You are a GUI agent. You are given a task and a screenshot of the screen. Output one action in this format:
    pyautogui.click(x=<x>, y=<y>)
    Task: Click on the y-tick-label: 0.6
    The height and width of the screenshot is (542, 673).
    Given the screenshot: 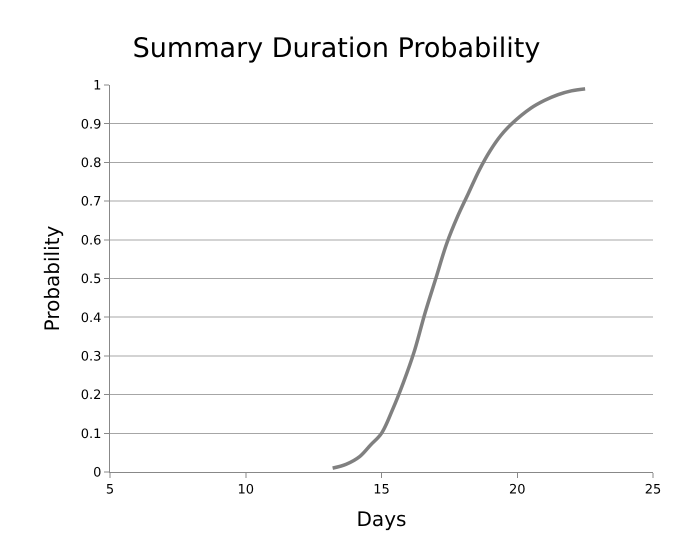 What is the action you would take?
    pyautogui.click(x=91, y=240)
    